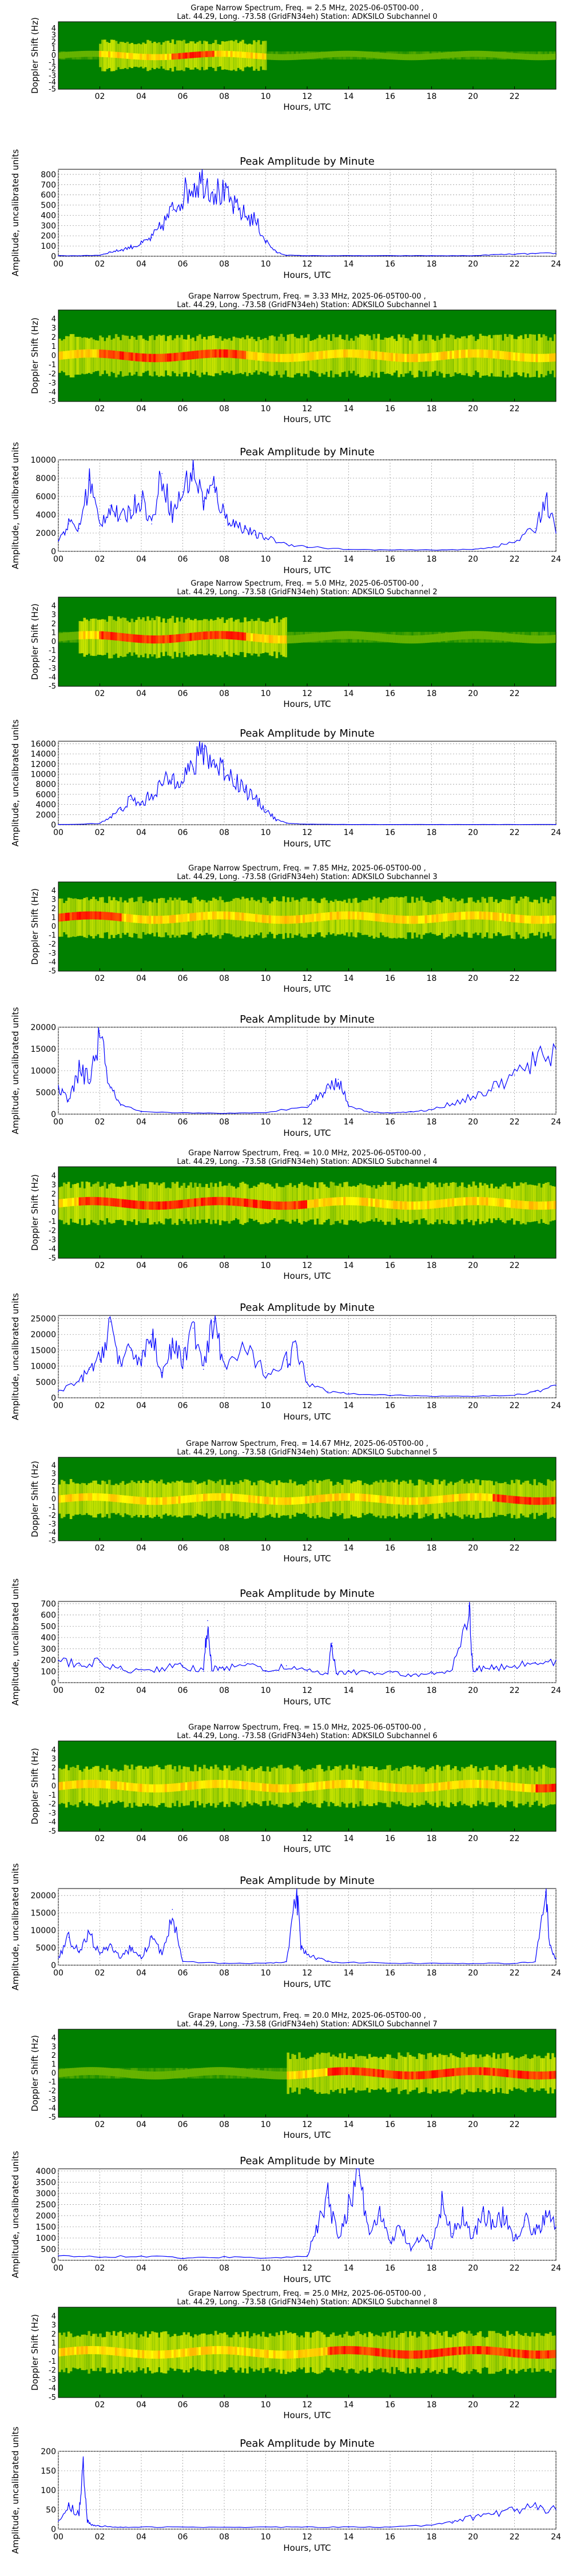 The width and height of the screenshot is (572, 2576). I want to click on x-tick-label: 20, so click(473, 409).